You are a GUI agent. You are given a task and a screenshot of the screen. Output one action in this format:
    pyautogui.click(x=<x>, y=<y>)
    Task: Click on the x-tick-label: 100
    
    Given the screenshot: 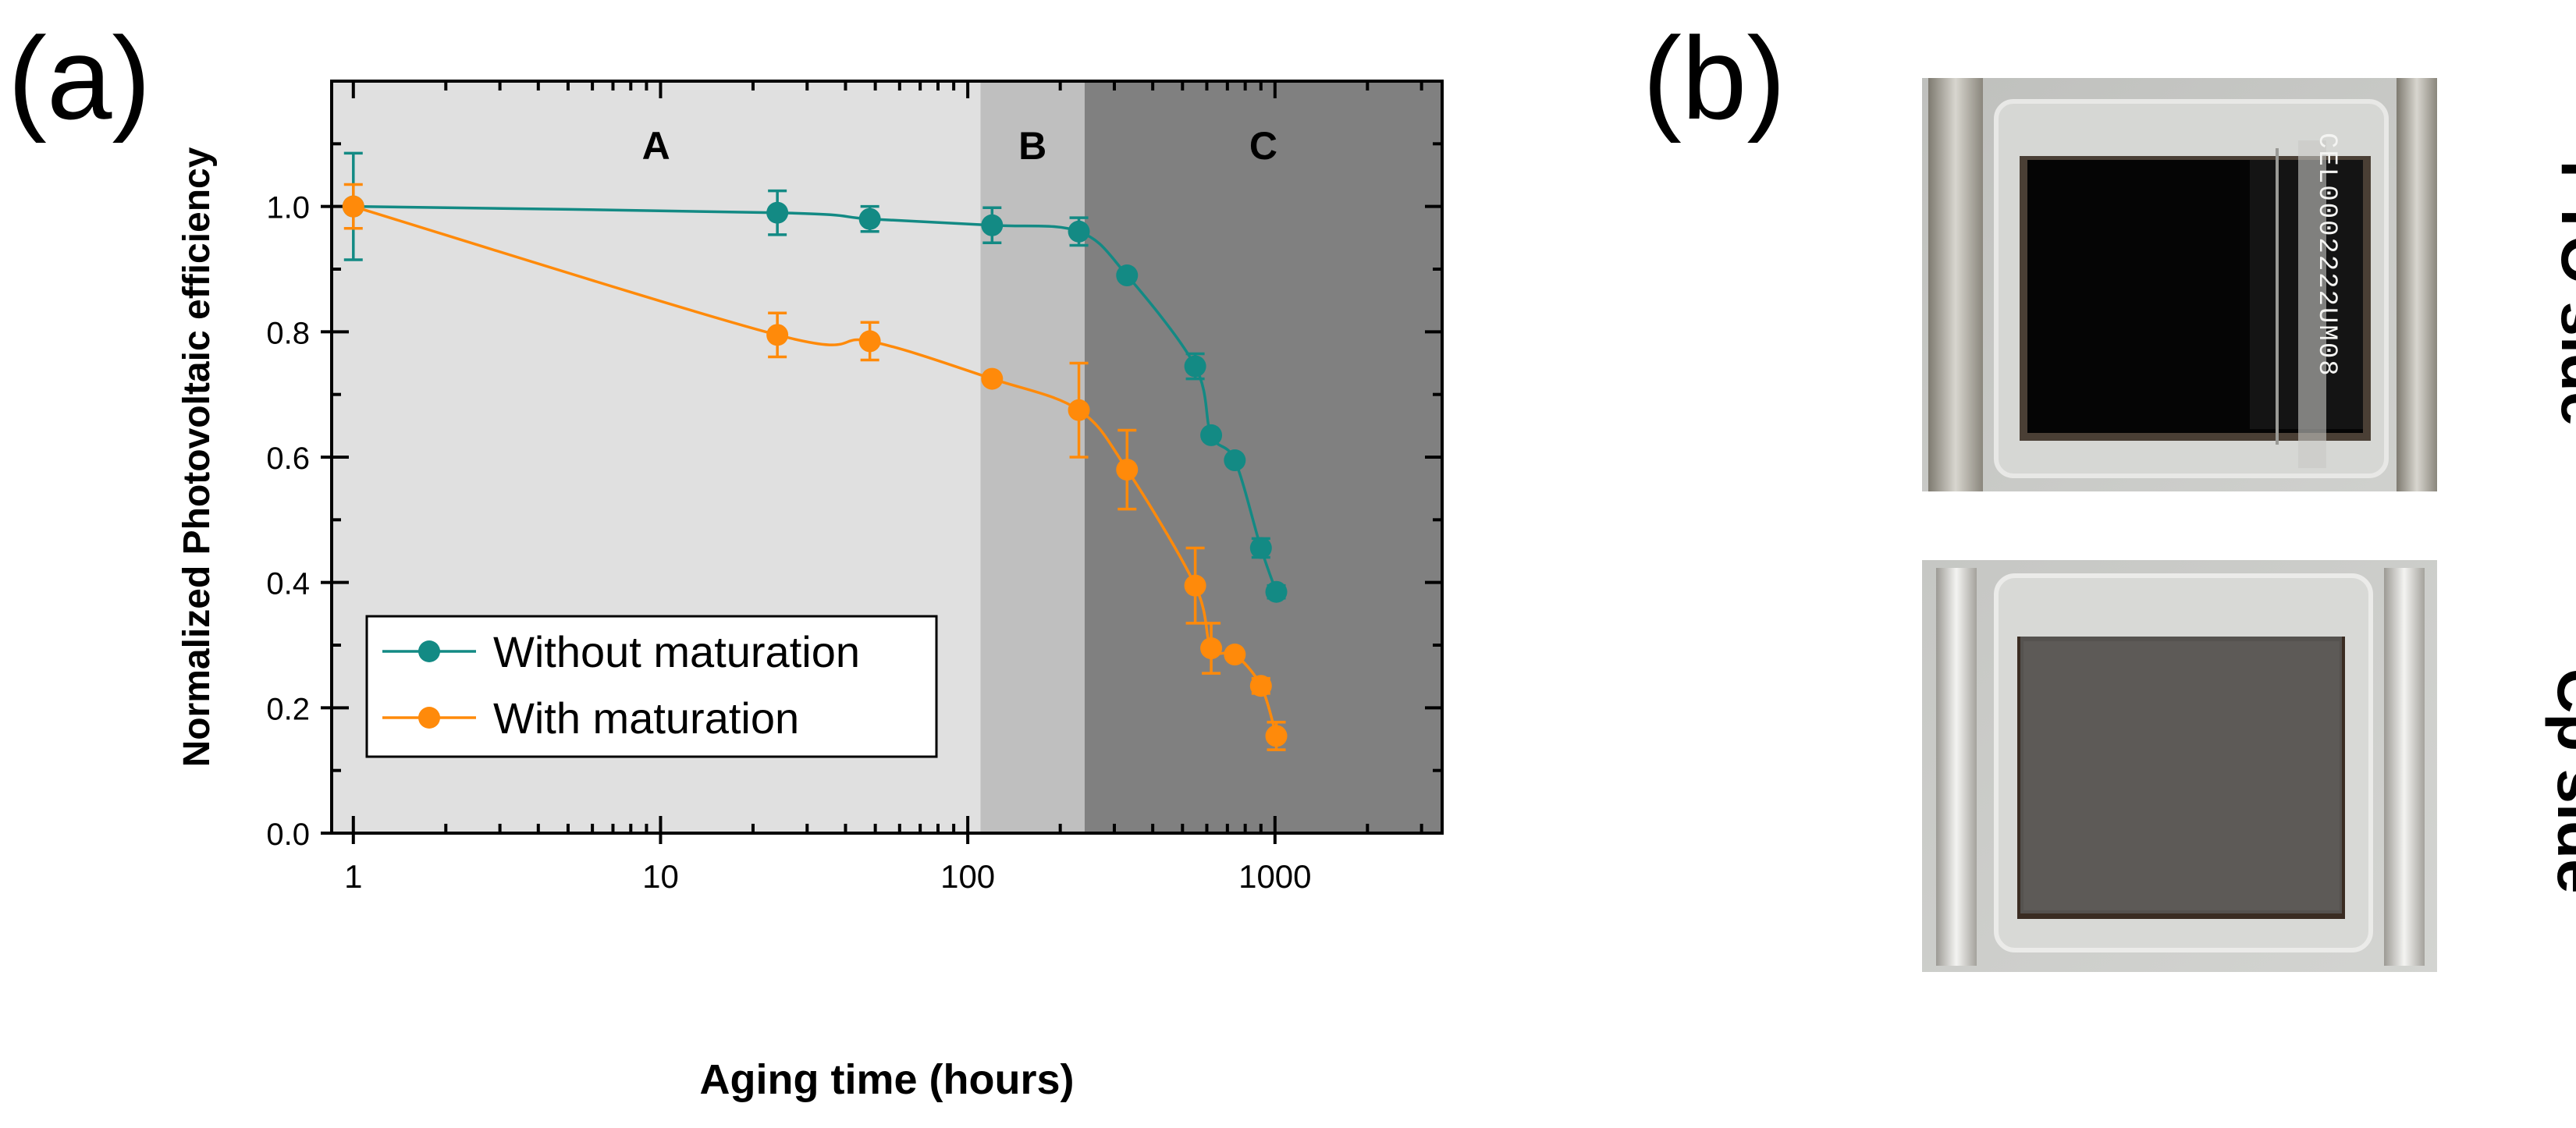 What is the action you would take?
    pyautogui.click(x=967, y=876)
    